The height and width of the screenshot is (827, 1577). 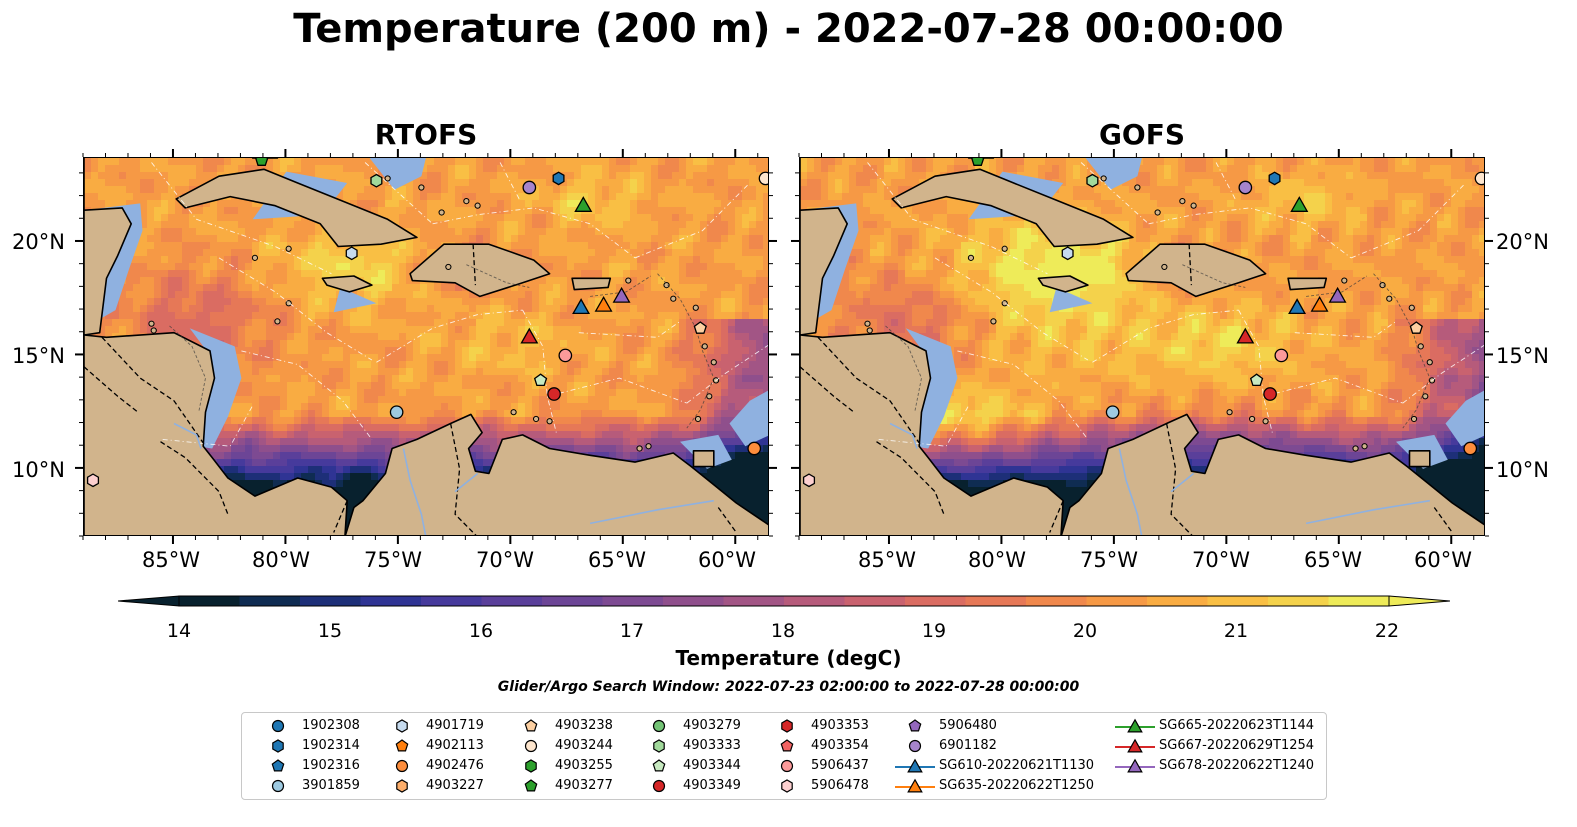 I want to click on legend-label: 4903244, so click(x=584, y=745).